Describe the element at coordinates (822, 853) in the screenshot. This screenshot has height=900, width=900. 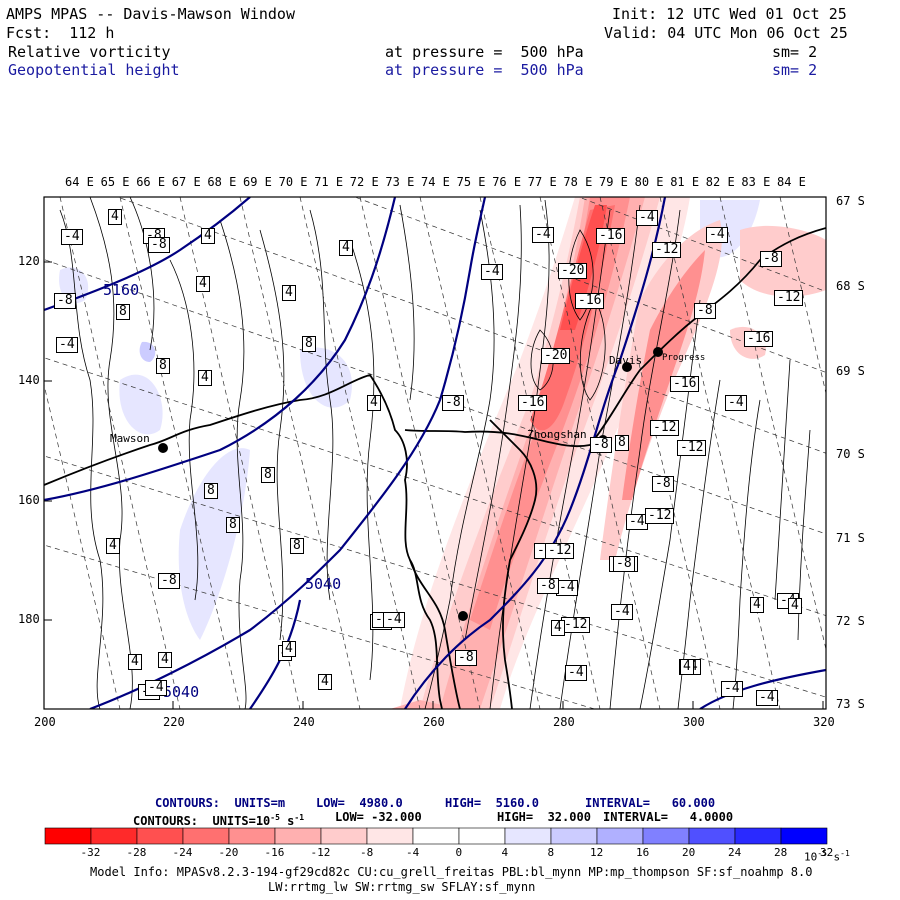
I see `colorbar-unit-exp: -5` at that location.